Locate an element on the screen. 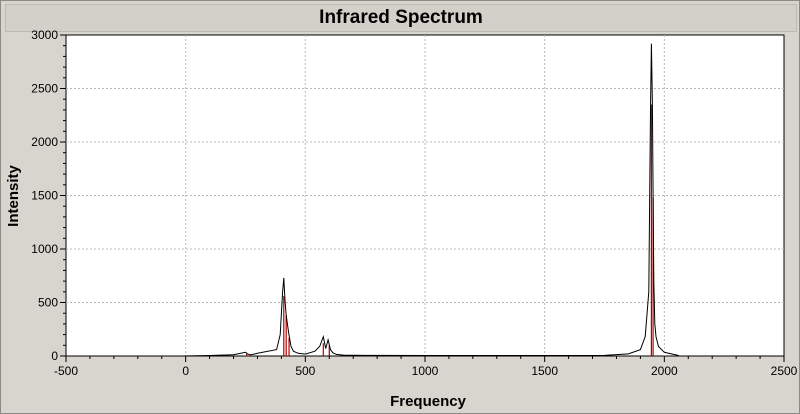 The height and width of the screenshot is (414, 800). x-axis-label: Frequency is located at coordinates (428, 401).